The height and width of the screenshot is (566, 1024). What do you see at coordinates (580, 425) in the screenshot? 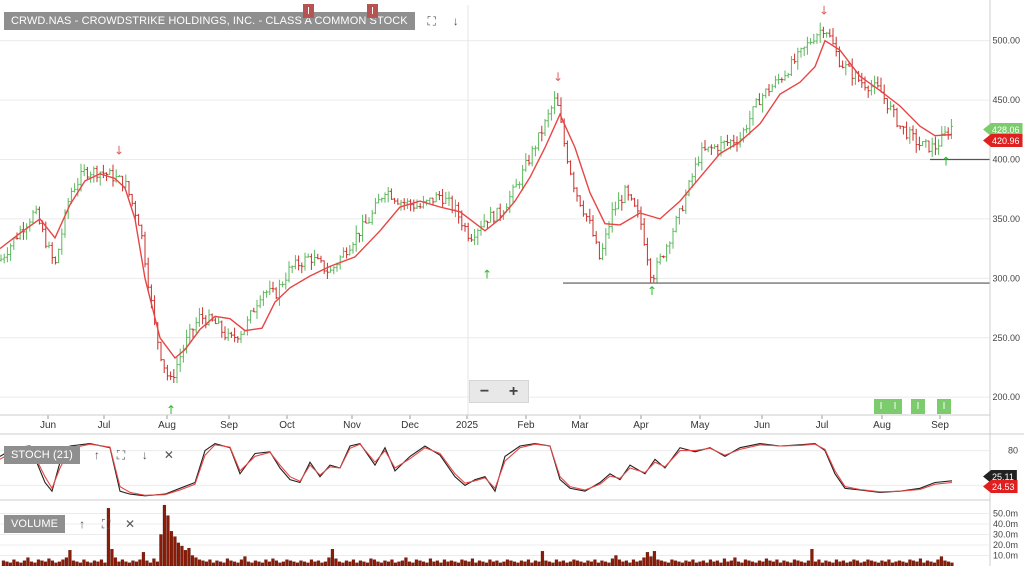
I see `time-tick-label: Mar` at bounding box center [580, 425].